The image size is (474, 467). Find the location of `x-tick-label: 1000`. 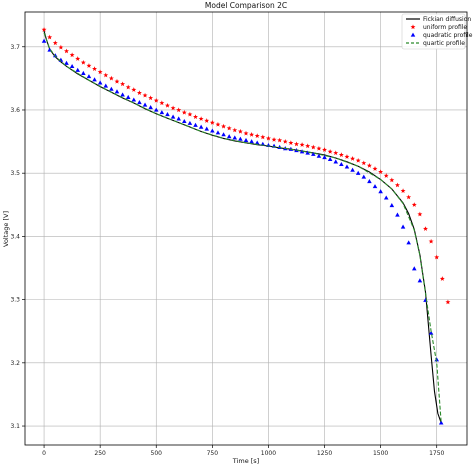

x-tick-label: 1000 is located at coordinates (268, 453).